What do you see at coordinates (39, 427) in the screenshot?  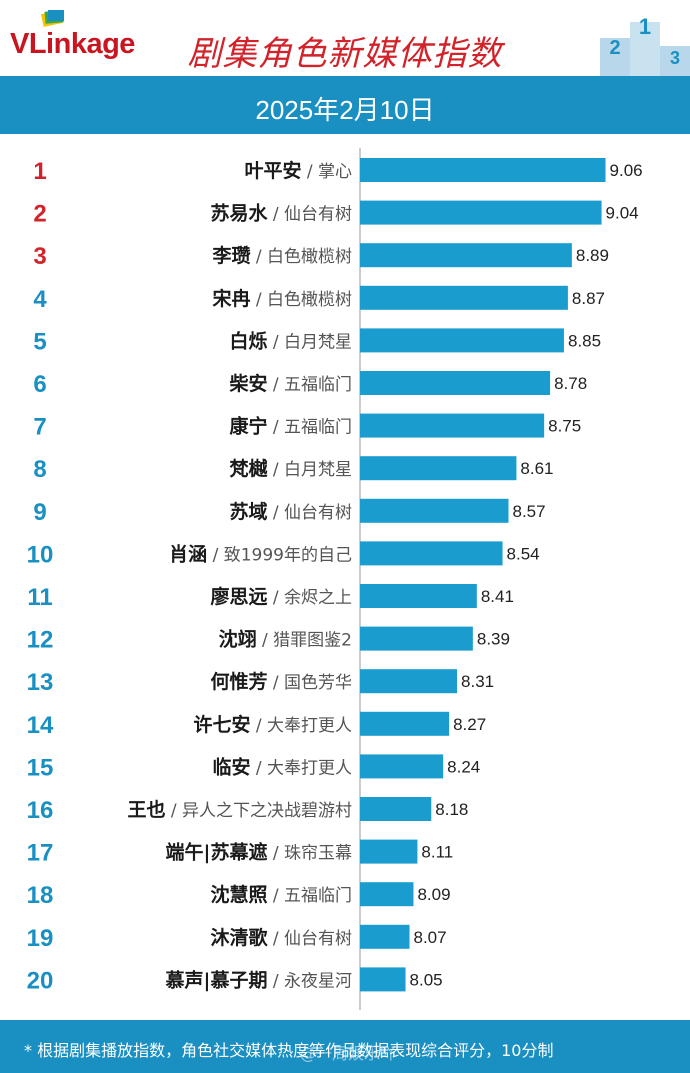 I see `rank-number: 7` at bounding box center [39, 427].